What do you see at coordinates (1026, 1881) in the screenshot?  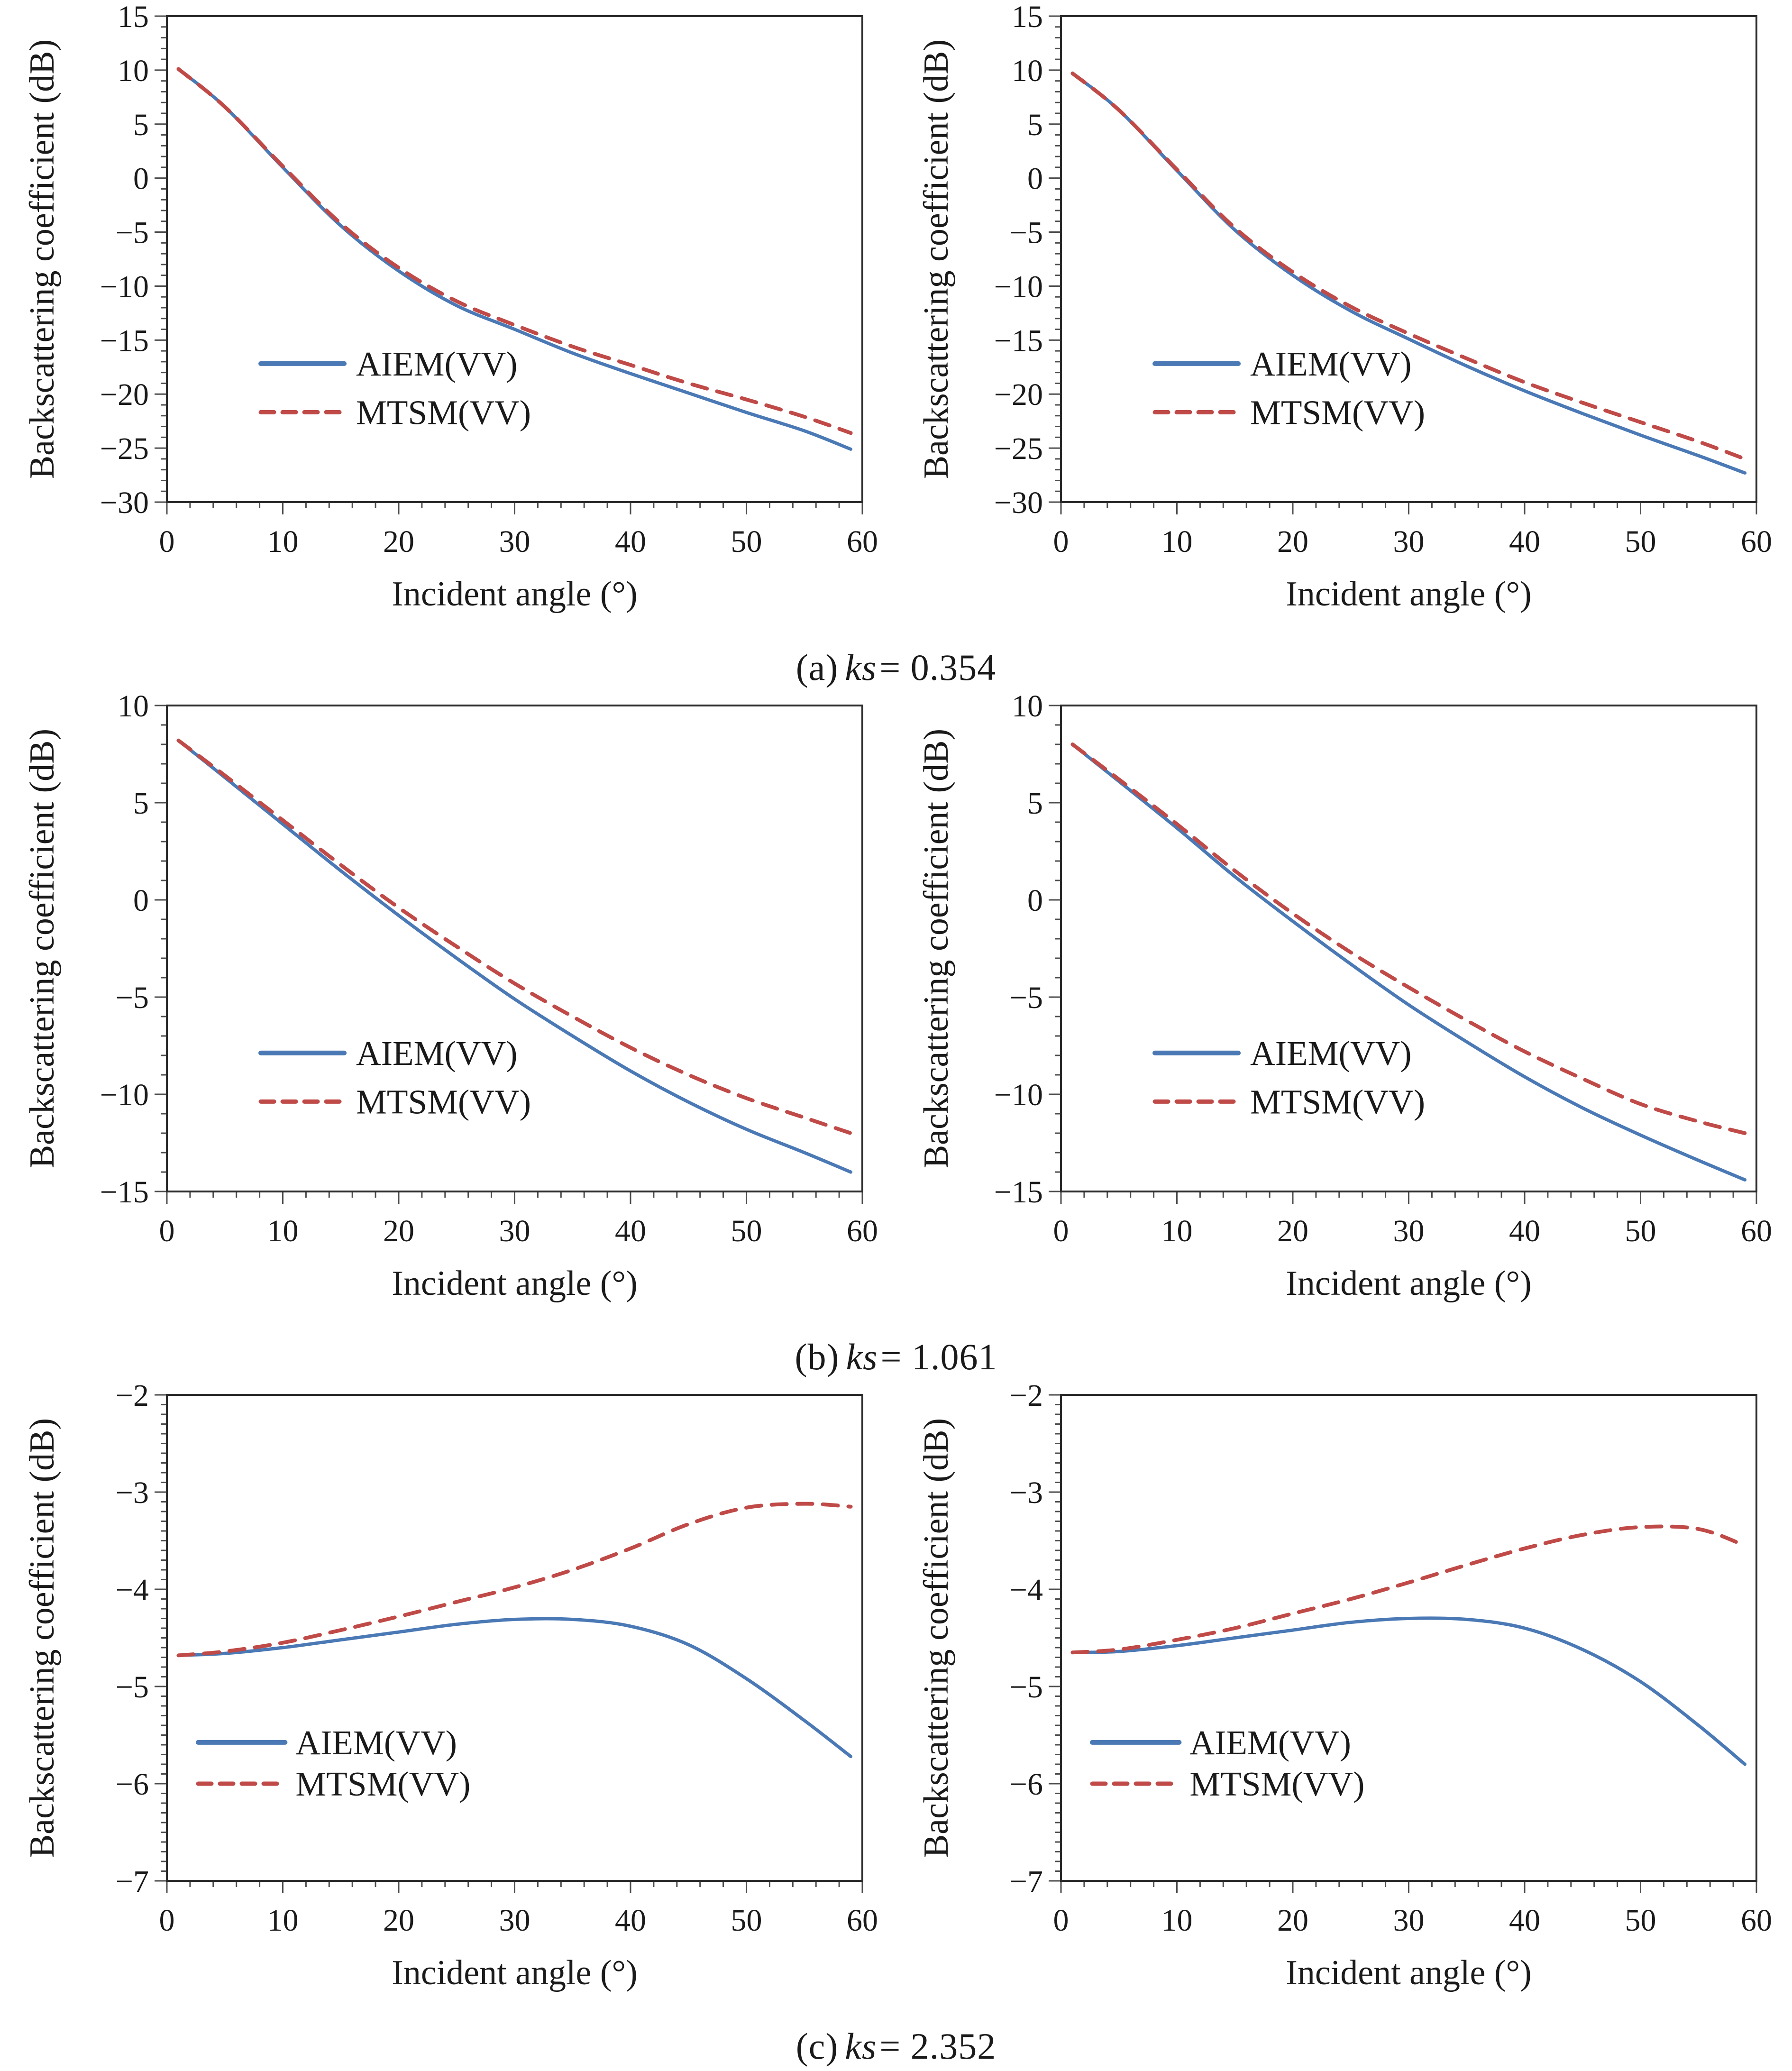 I see `svg-text: −7` at bounding box center [1026, 1881].